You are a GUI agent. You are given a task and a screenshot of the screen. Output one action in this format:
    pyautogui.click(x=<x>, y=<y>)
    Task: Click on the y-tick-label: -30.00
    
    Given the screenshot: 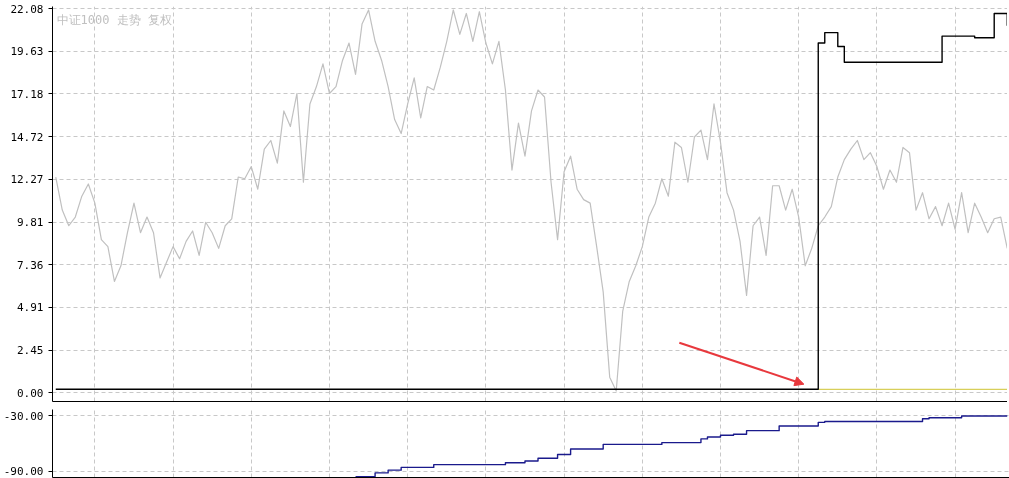 What is the action you would take?
    pyautogui.click(x=23, y=416)
    